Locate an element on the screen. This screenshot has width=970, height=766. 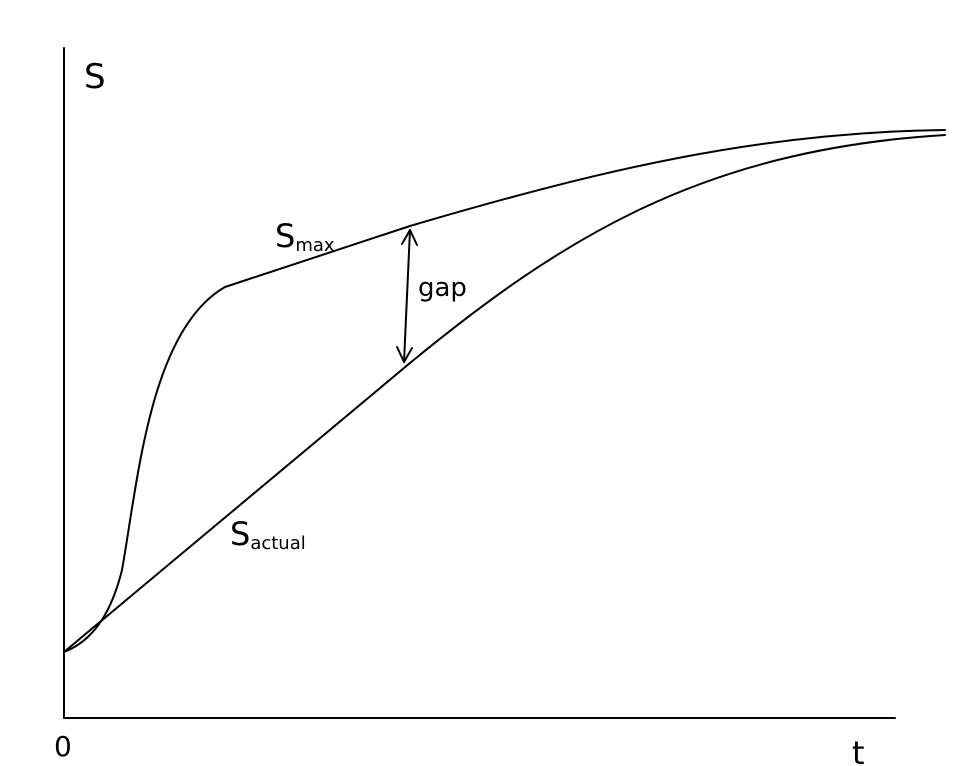
arrow-head-bottom is located at coordinates (404, 354).